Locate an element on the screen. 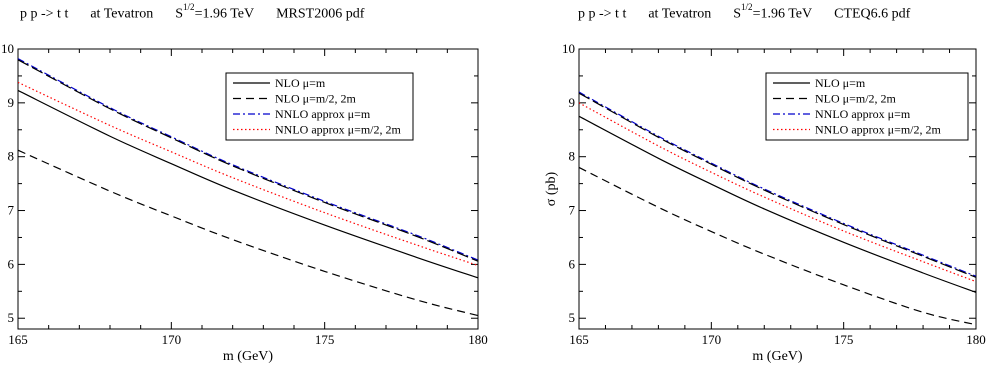 The height and width of the screenshot is (369, 992). y-axis-label: σ (pb) is located at coordinates (551, 188).